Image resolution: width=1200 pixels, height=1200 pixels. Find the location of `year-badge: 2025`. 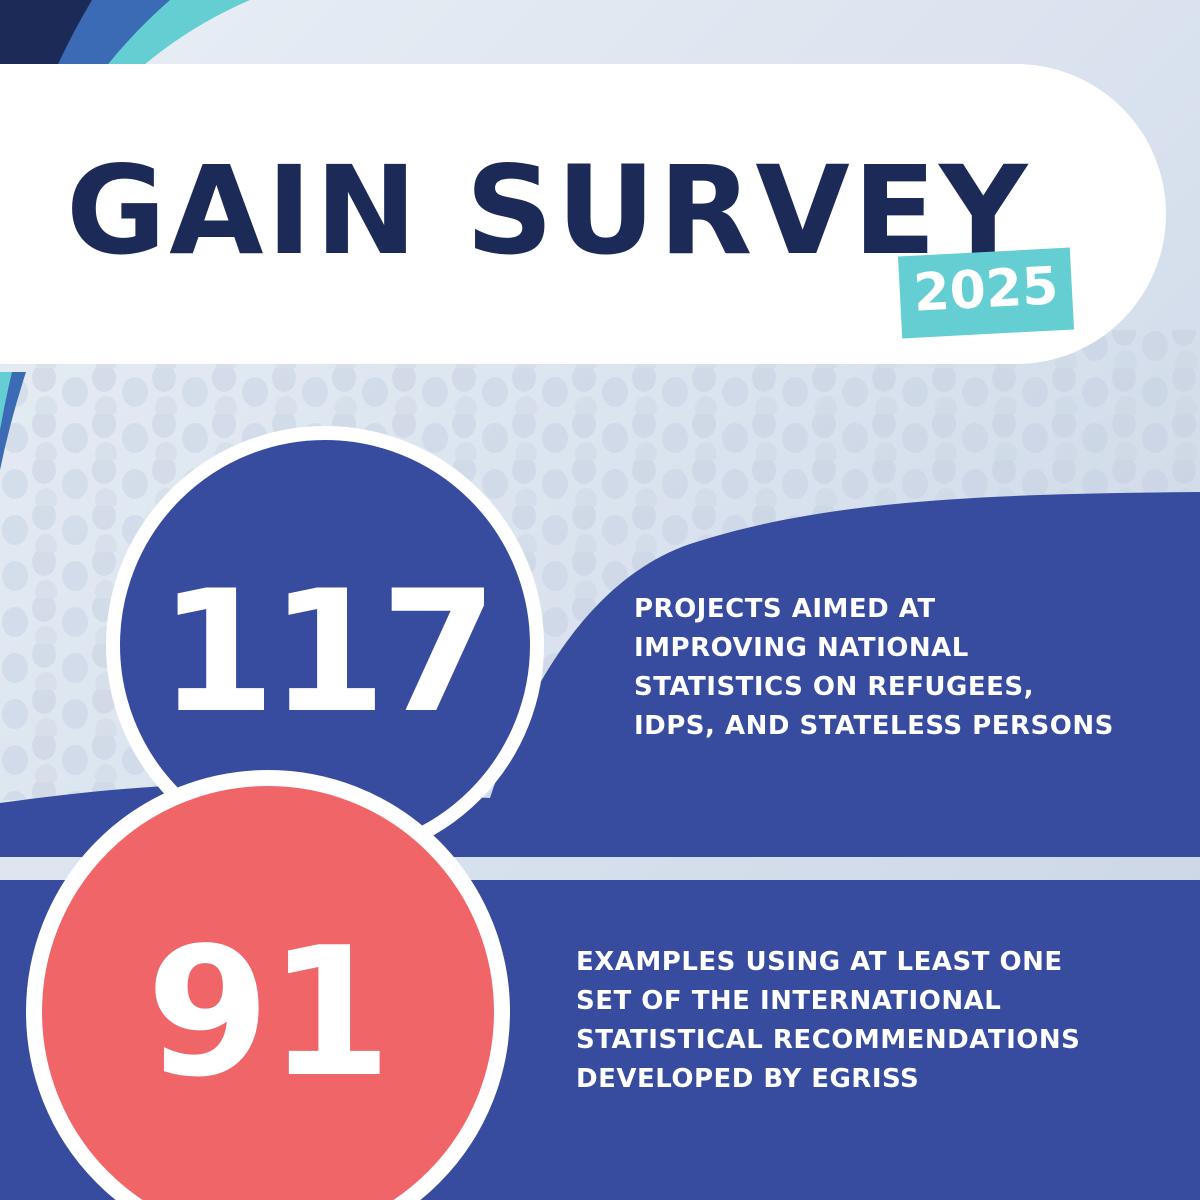

year-badge: 2025 is located at coordinates (986, 293).